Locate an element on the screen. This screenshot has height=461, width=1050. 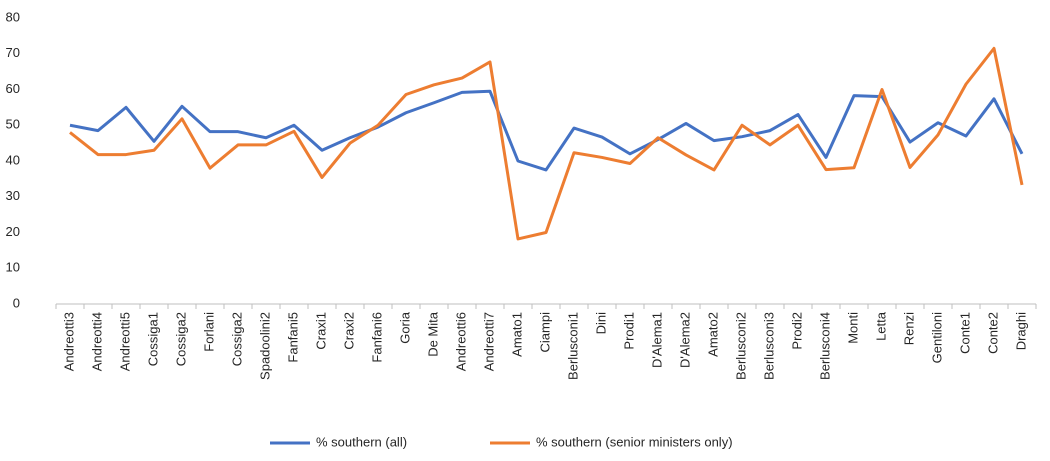
x-tick-label: Ciampi is located at coordinates (544, 332).